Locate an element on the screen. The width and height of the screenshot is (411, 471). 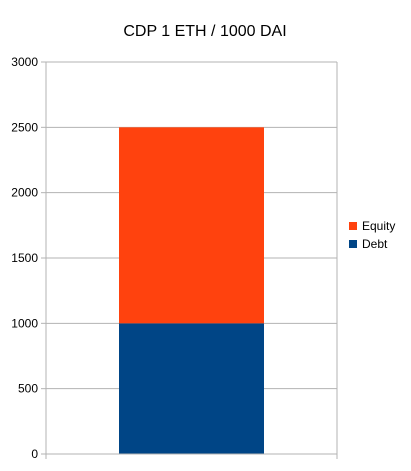
legend-swatch-equity is located at coordinates (353, 226).